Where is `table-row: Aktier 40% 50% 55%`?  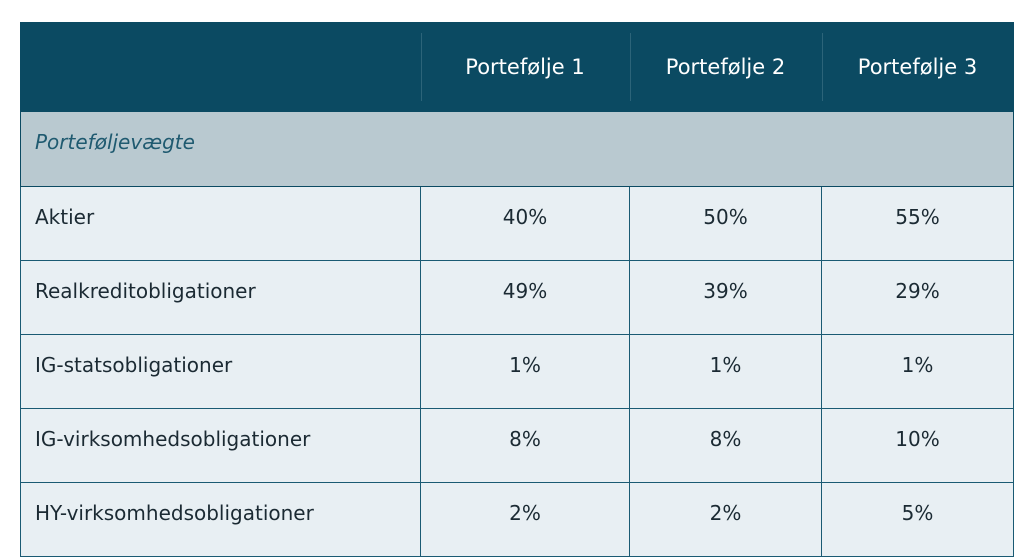 table-row: Aktier 40% 50% 55% is located at coordinates (517, 223).